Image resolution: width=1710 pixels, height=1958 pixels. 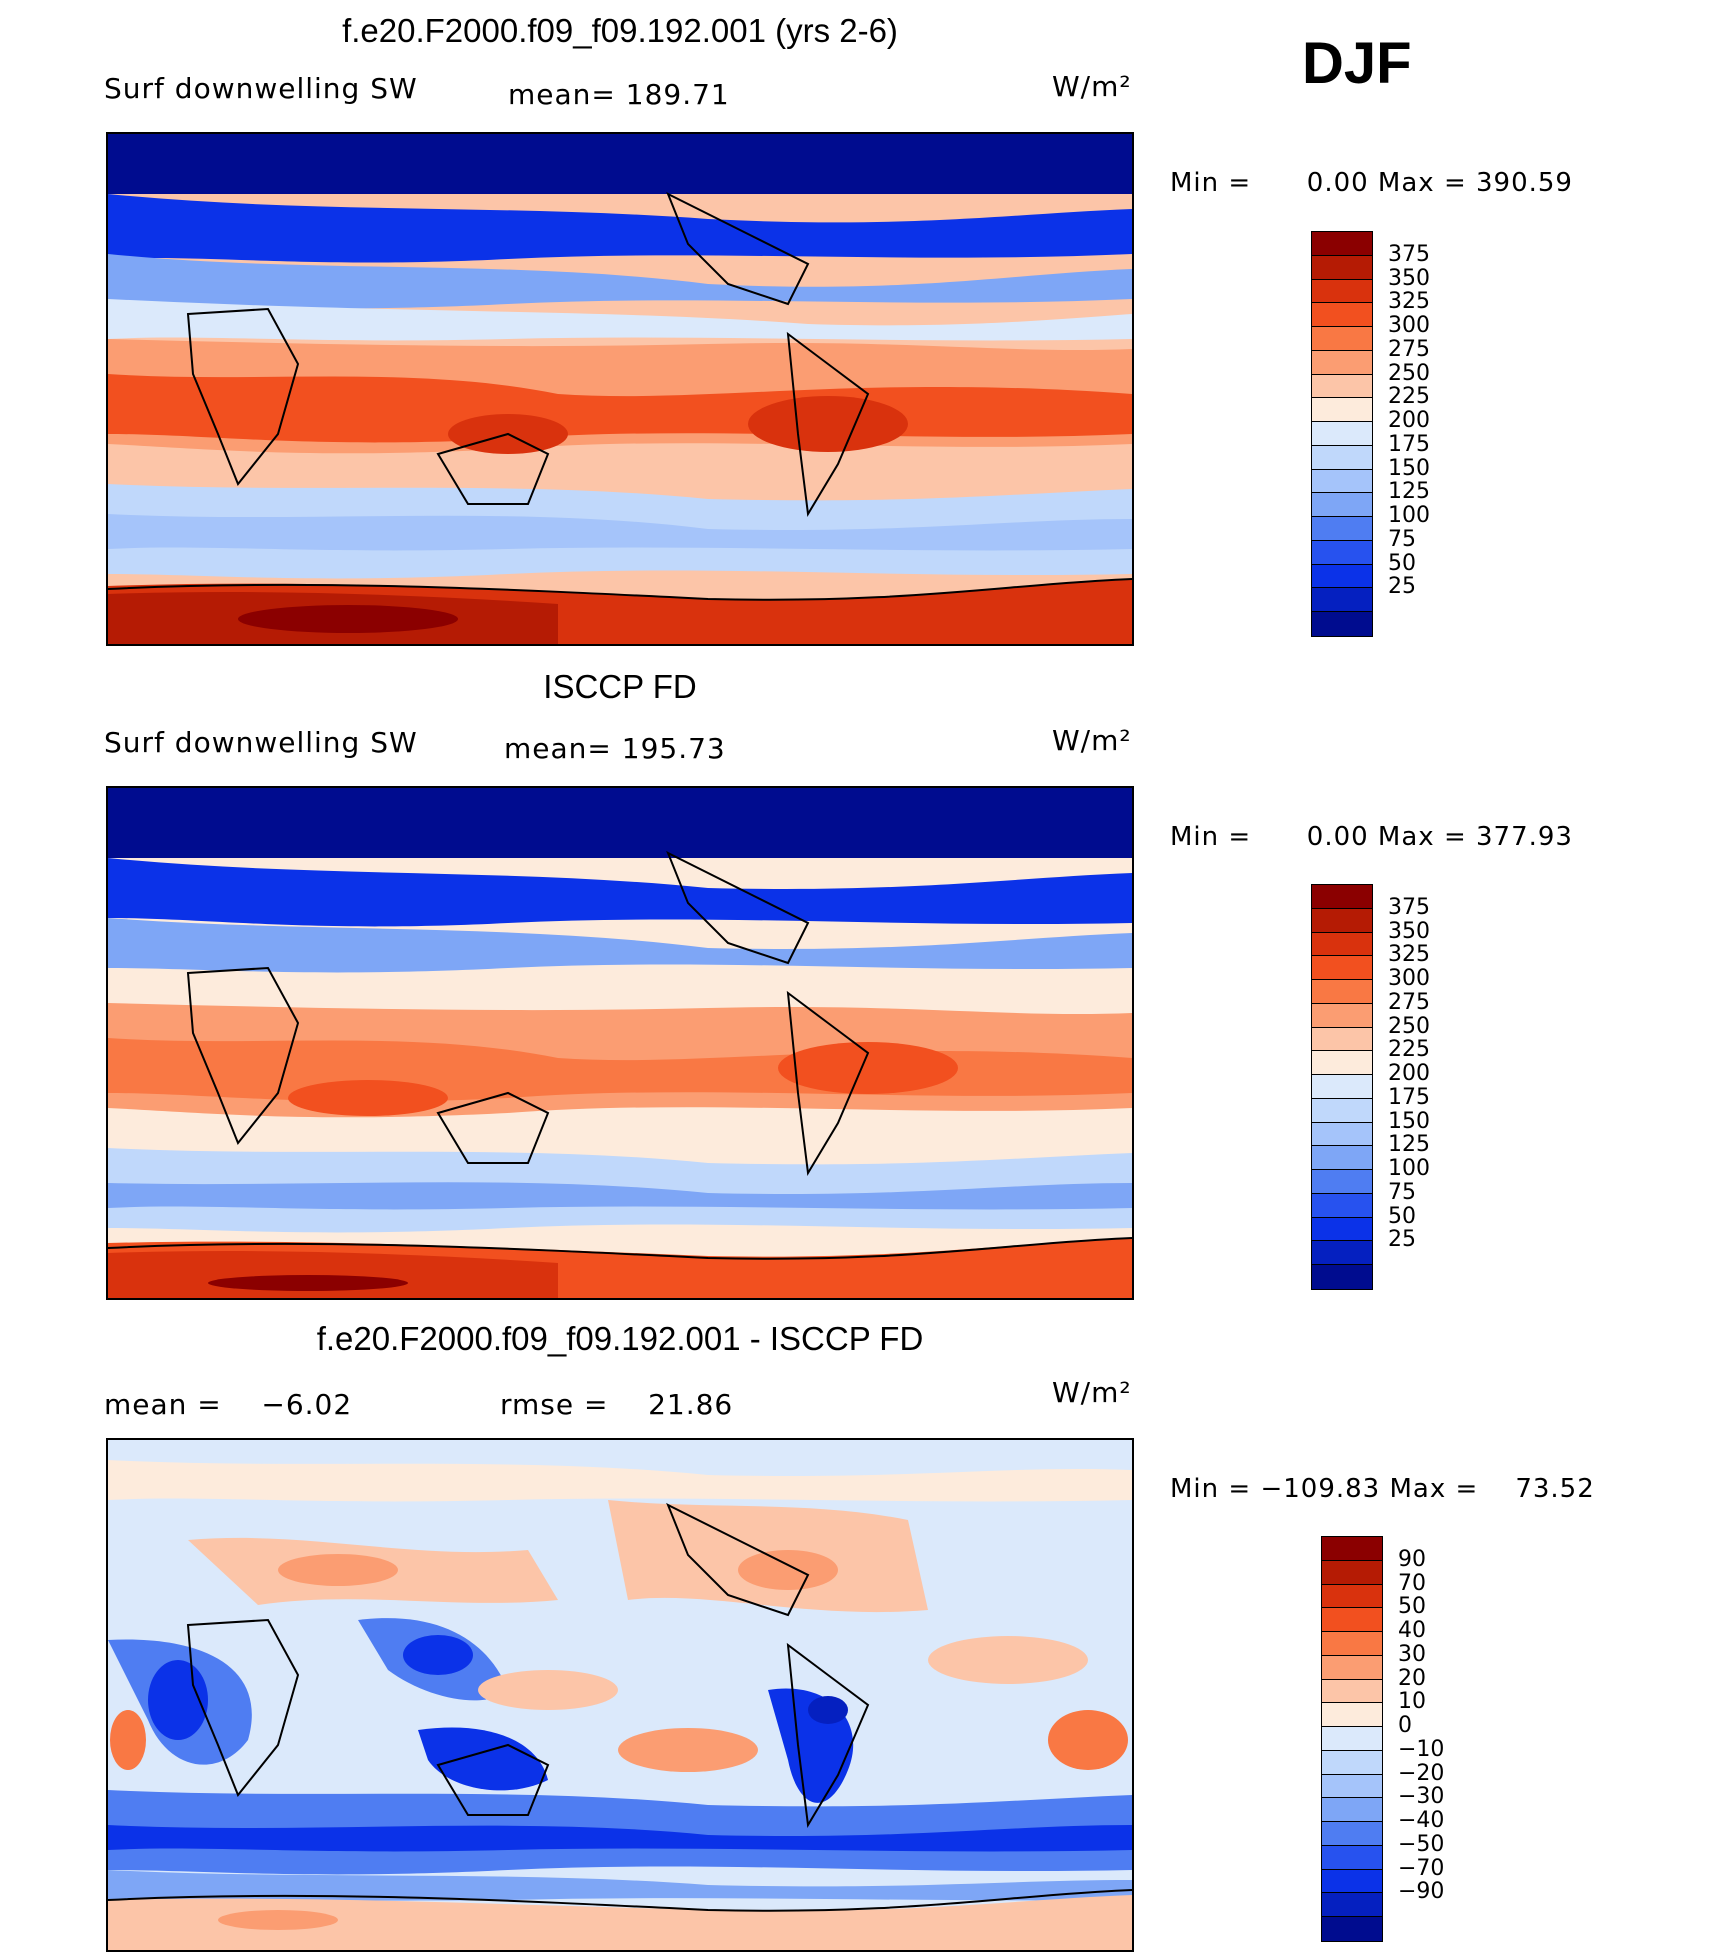 I want to click on panel-1-mean-label: mean= 189.71, so click(x=619, y=94).